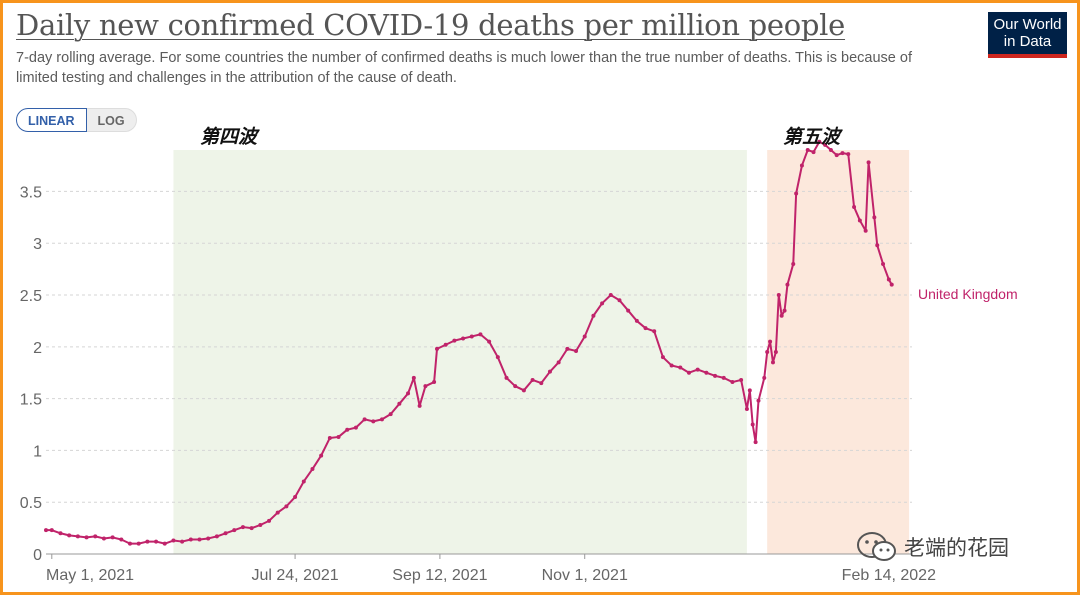 The image size is (1080, 595). I want to click on y-tick-label: 2.5, so click(31, 296).